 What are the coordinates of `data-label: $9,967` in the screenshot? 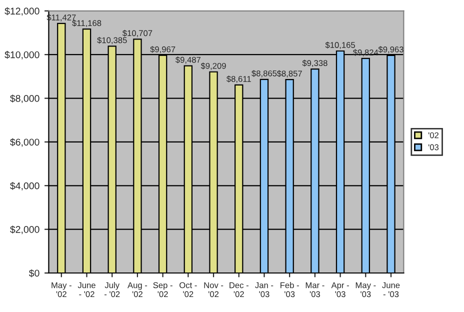 It's located at (163, 50).